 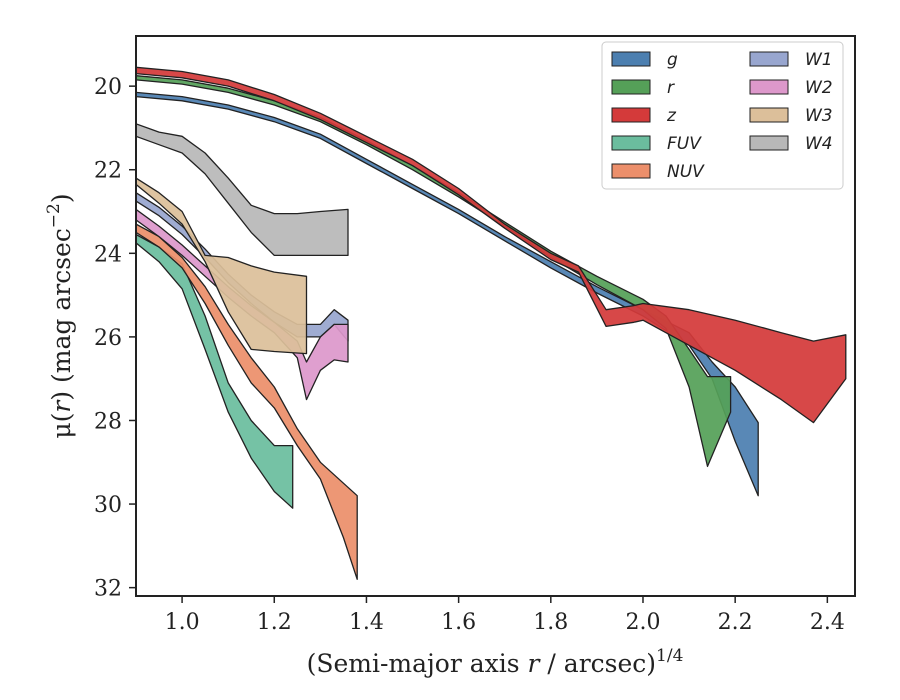 I want to click on y-tick-label: 20, so click(x=108, y=87).